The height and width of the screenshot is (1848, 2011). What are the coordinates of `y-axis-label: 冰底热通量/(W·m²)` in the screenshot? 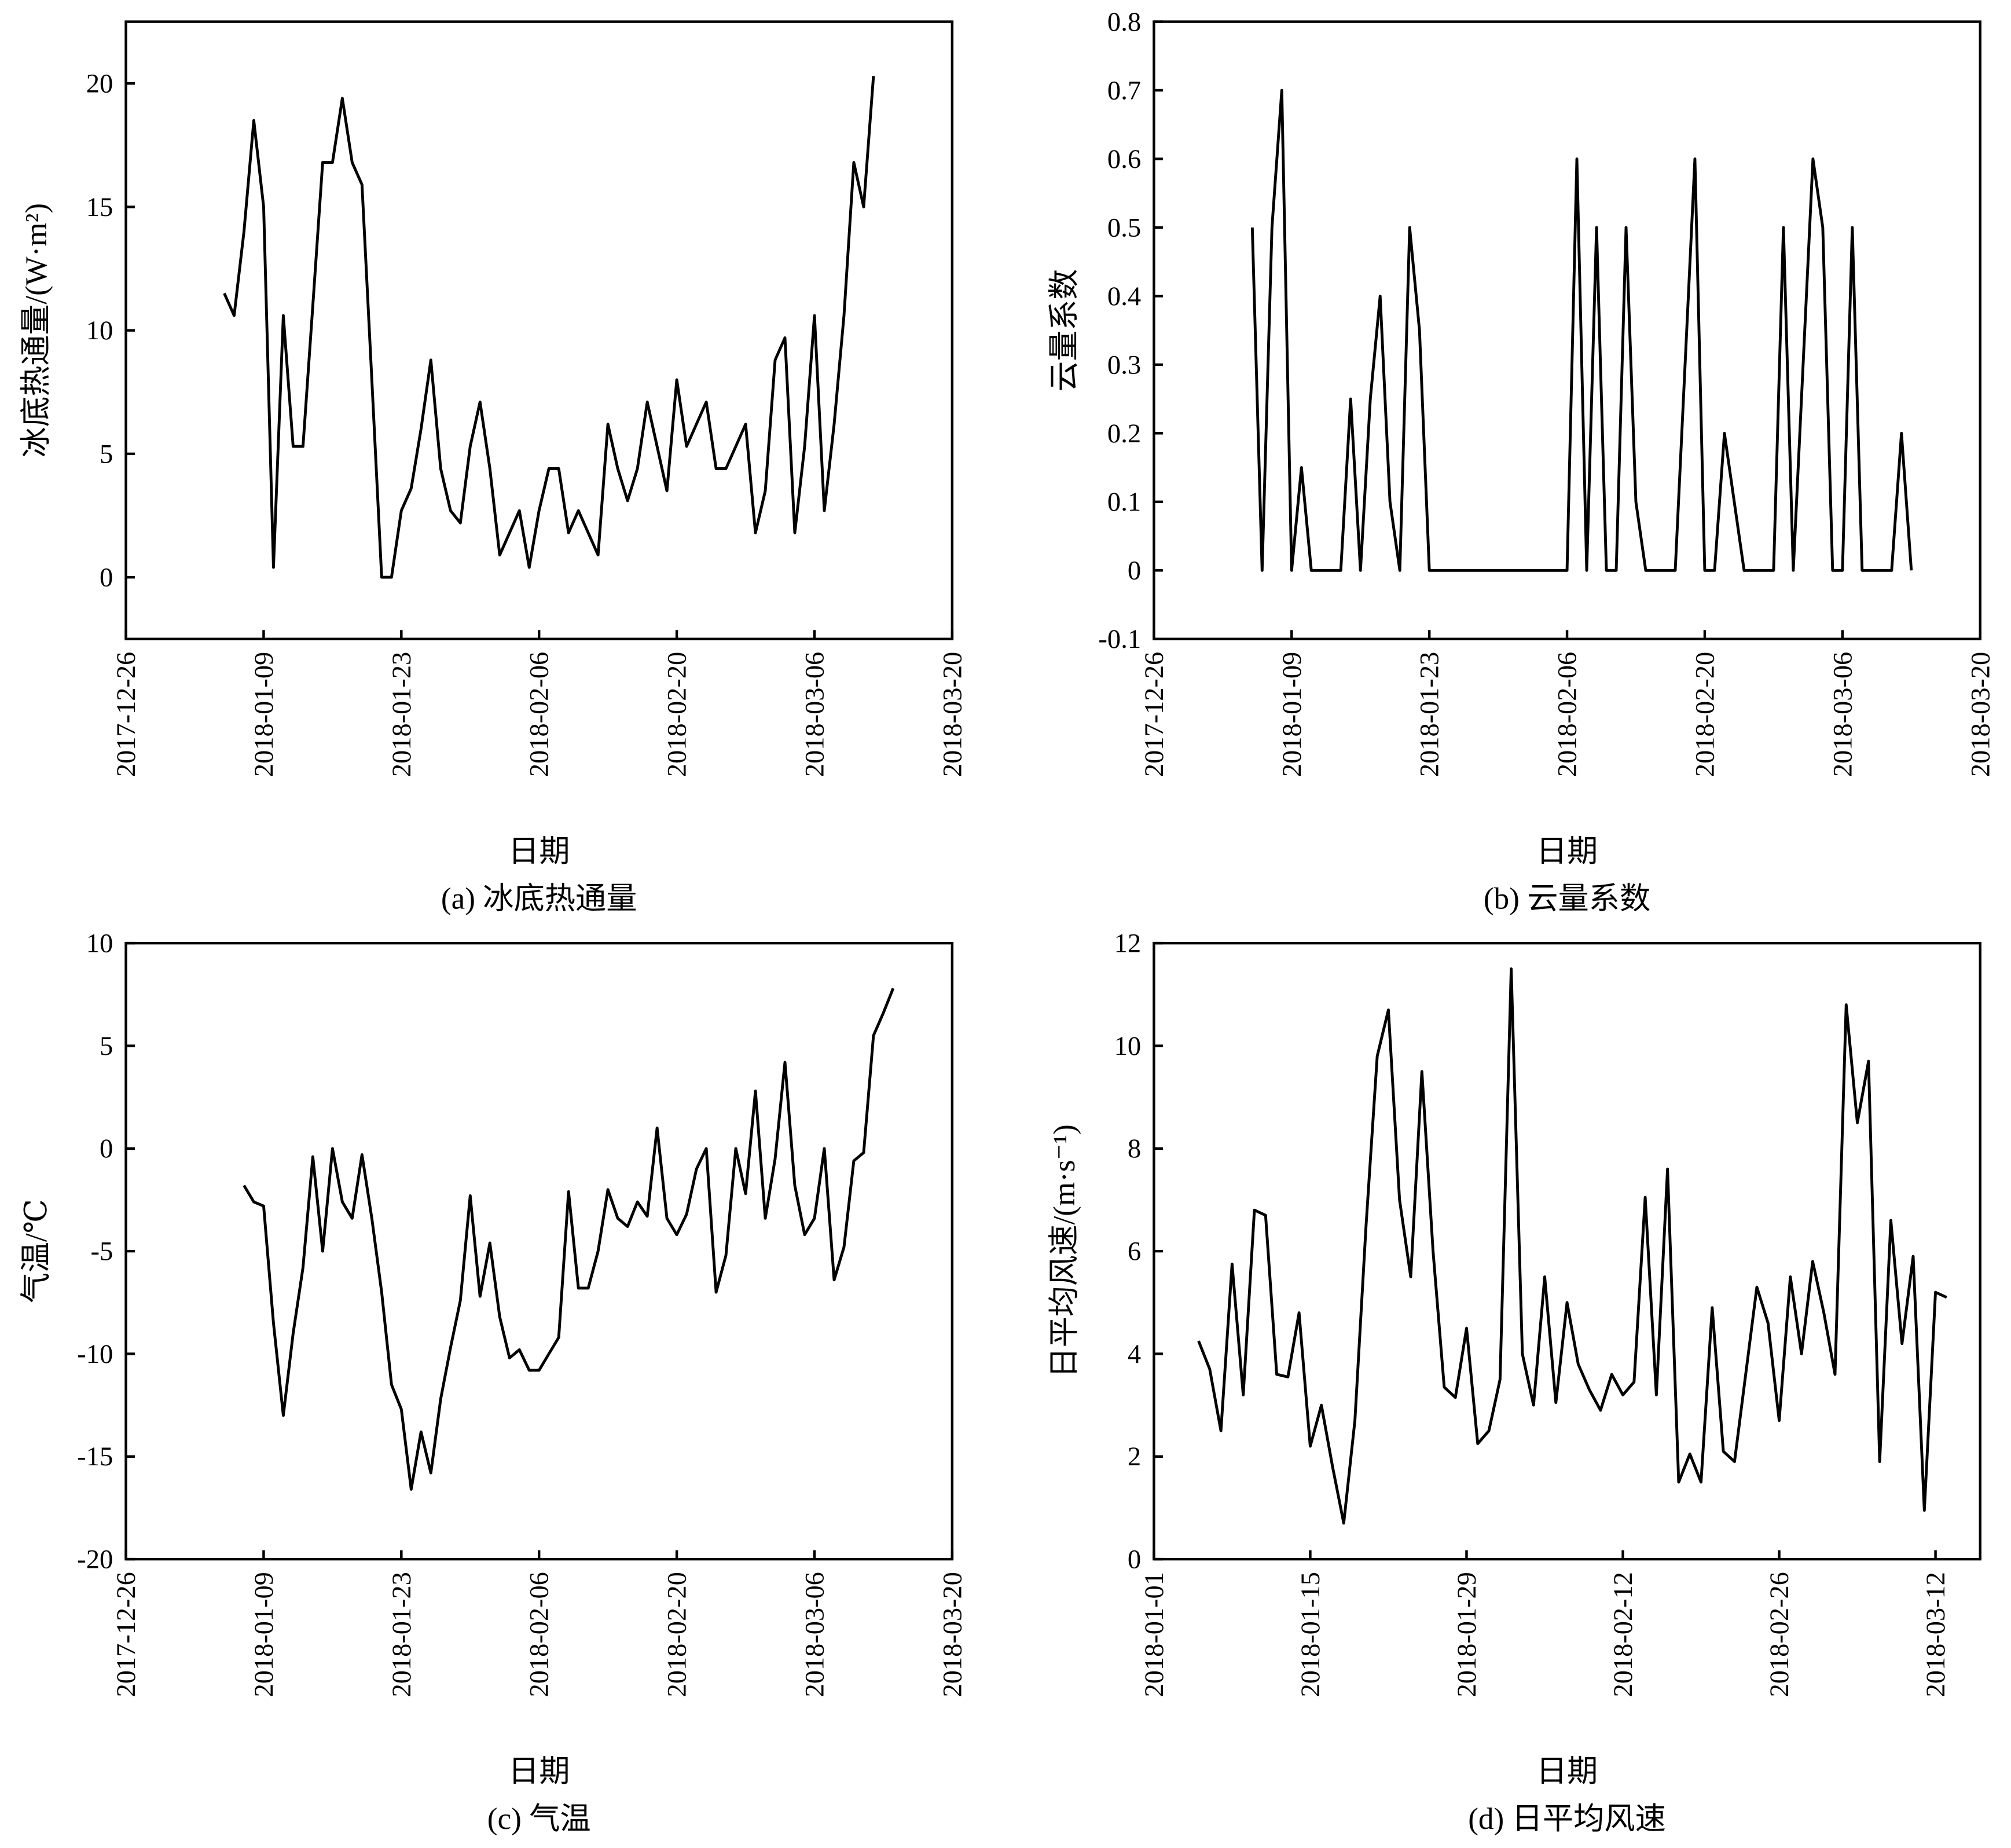 It's located at (36, 330).